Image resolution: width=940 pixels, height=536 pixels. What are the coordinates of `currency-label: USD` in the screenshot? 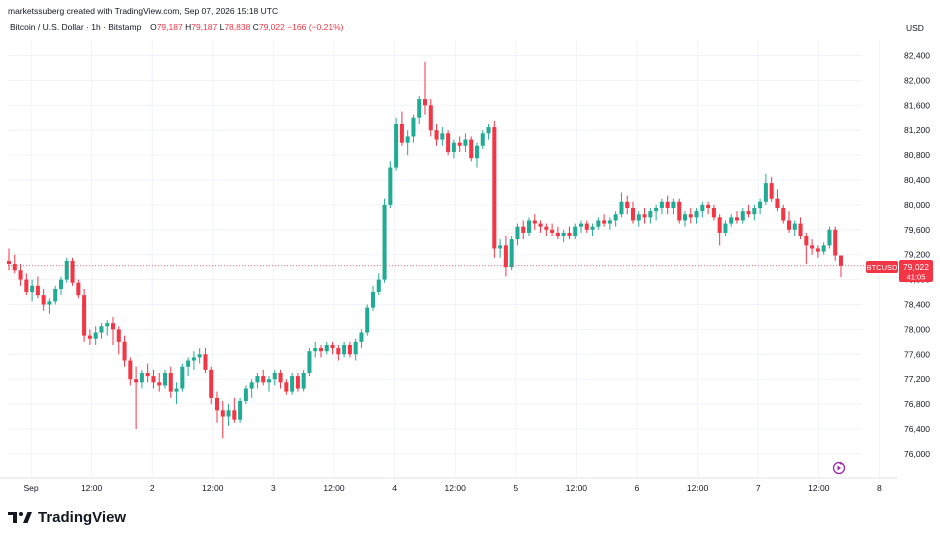 It's located at (915, 28).